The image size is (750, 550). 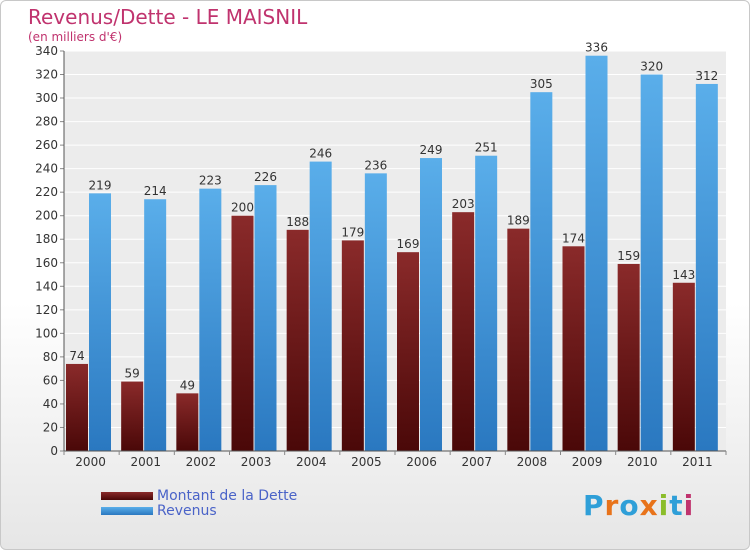 What do you see at coordinates (127, 510) in the screenshot?
I see `legend-swatch-revenus` at bounding box center [127, 510].